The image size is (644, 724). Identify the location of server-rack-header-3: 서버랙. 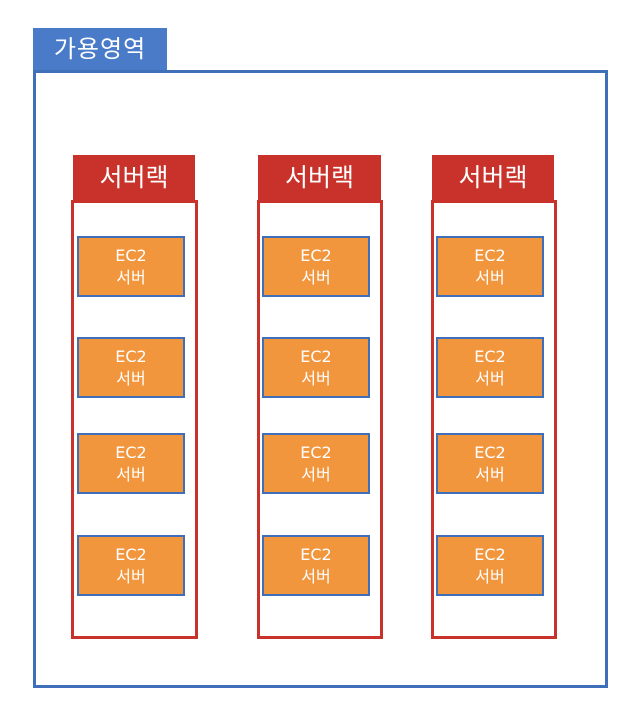
(493, 177).